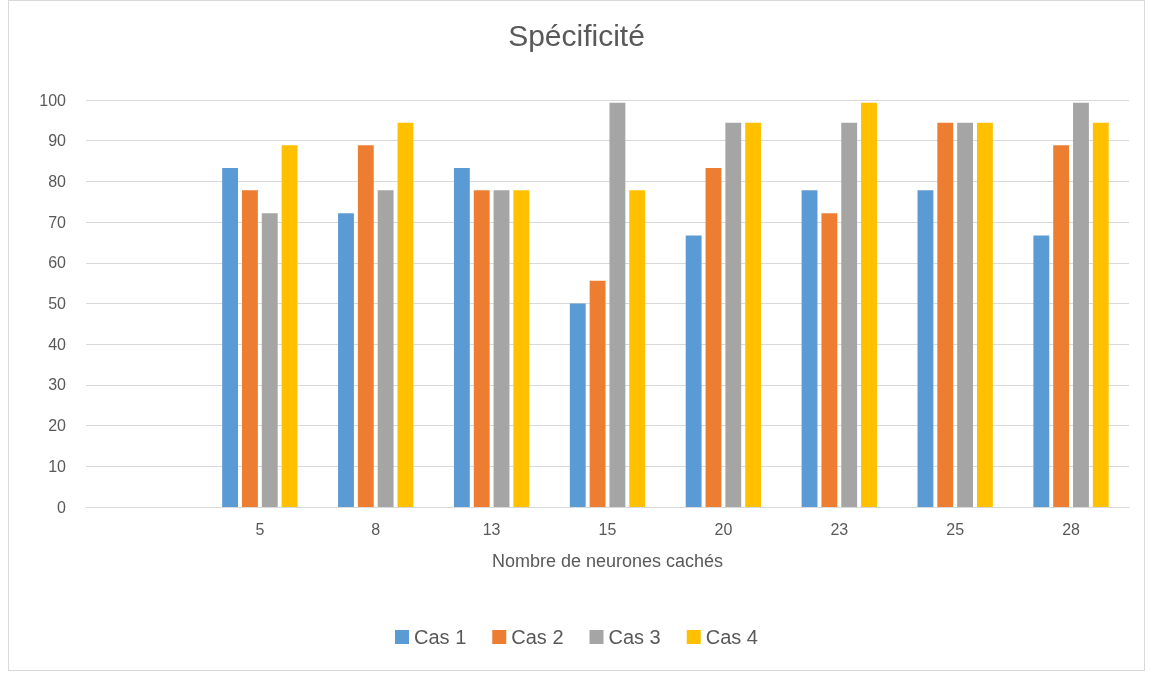 The width and height of the screenshot is (1153, 673). Describe the element at coordinates (491, 529) in the screenshot. I see `x-tick-label: 13` at that location.